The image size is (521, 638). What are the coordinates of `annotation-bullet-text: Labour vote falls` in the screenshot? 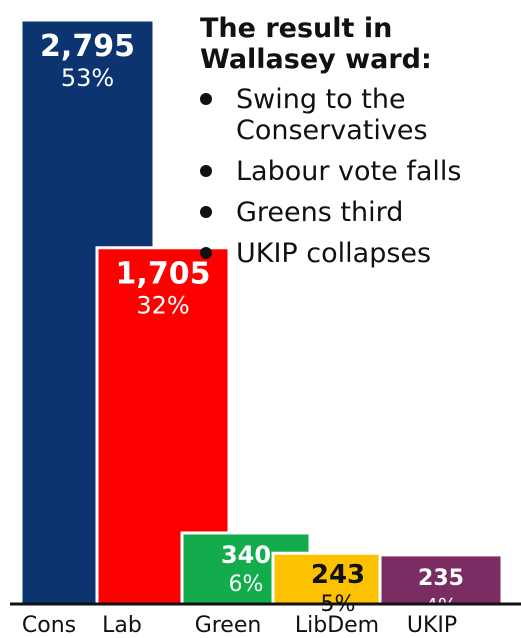 It's located at (348, 171).